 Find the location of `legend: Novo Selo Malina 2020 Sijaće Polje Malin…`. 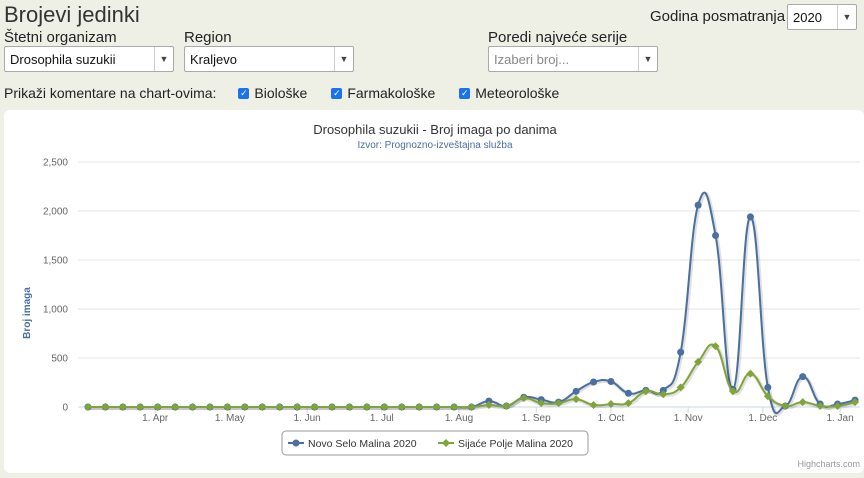

legend: Novo Selo Malina 2020 Sijaće Polje Malin… is located at coordinates (435, 443).